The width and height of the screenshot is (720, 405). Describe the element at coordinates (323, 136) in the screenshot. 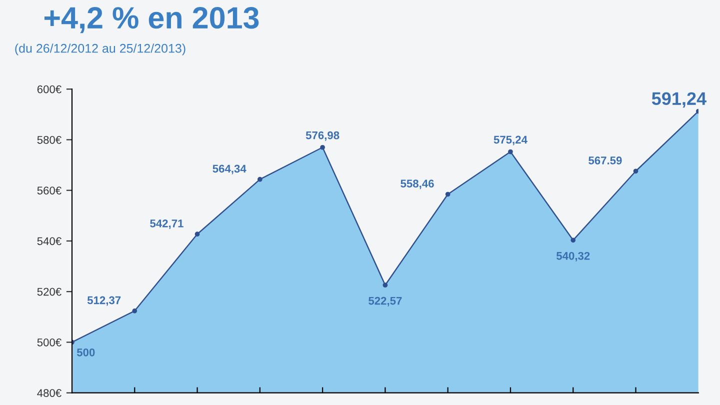

I see `text: 576,98` at that location.